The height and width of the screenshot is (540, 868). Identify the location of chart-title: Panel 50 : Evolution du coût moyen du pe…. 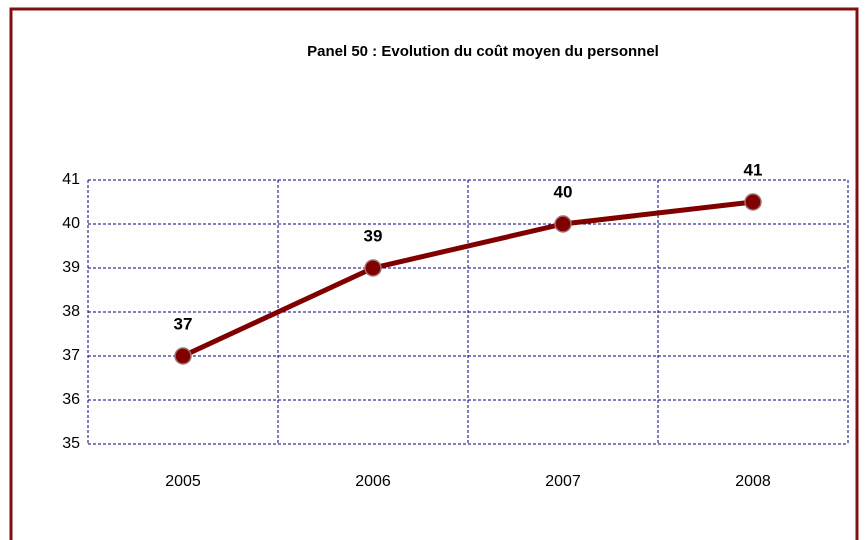
(483, 51).